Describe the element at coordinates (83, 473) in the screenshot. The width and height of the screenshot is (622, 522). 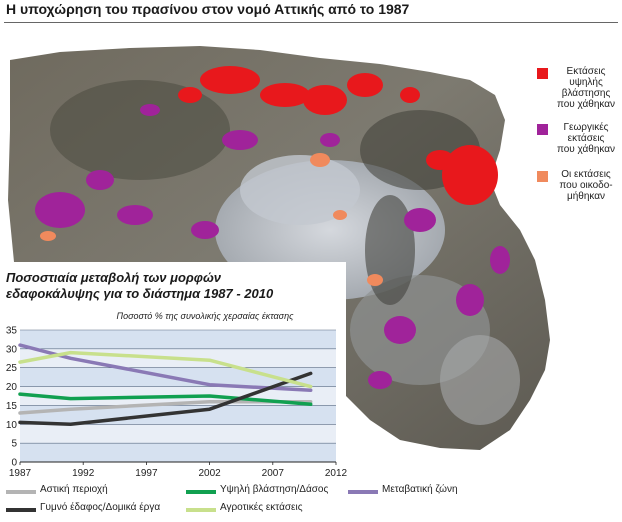
I see `x-tick-label: 1992` at that location.